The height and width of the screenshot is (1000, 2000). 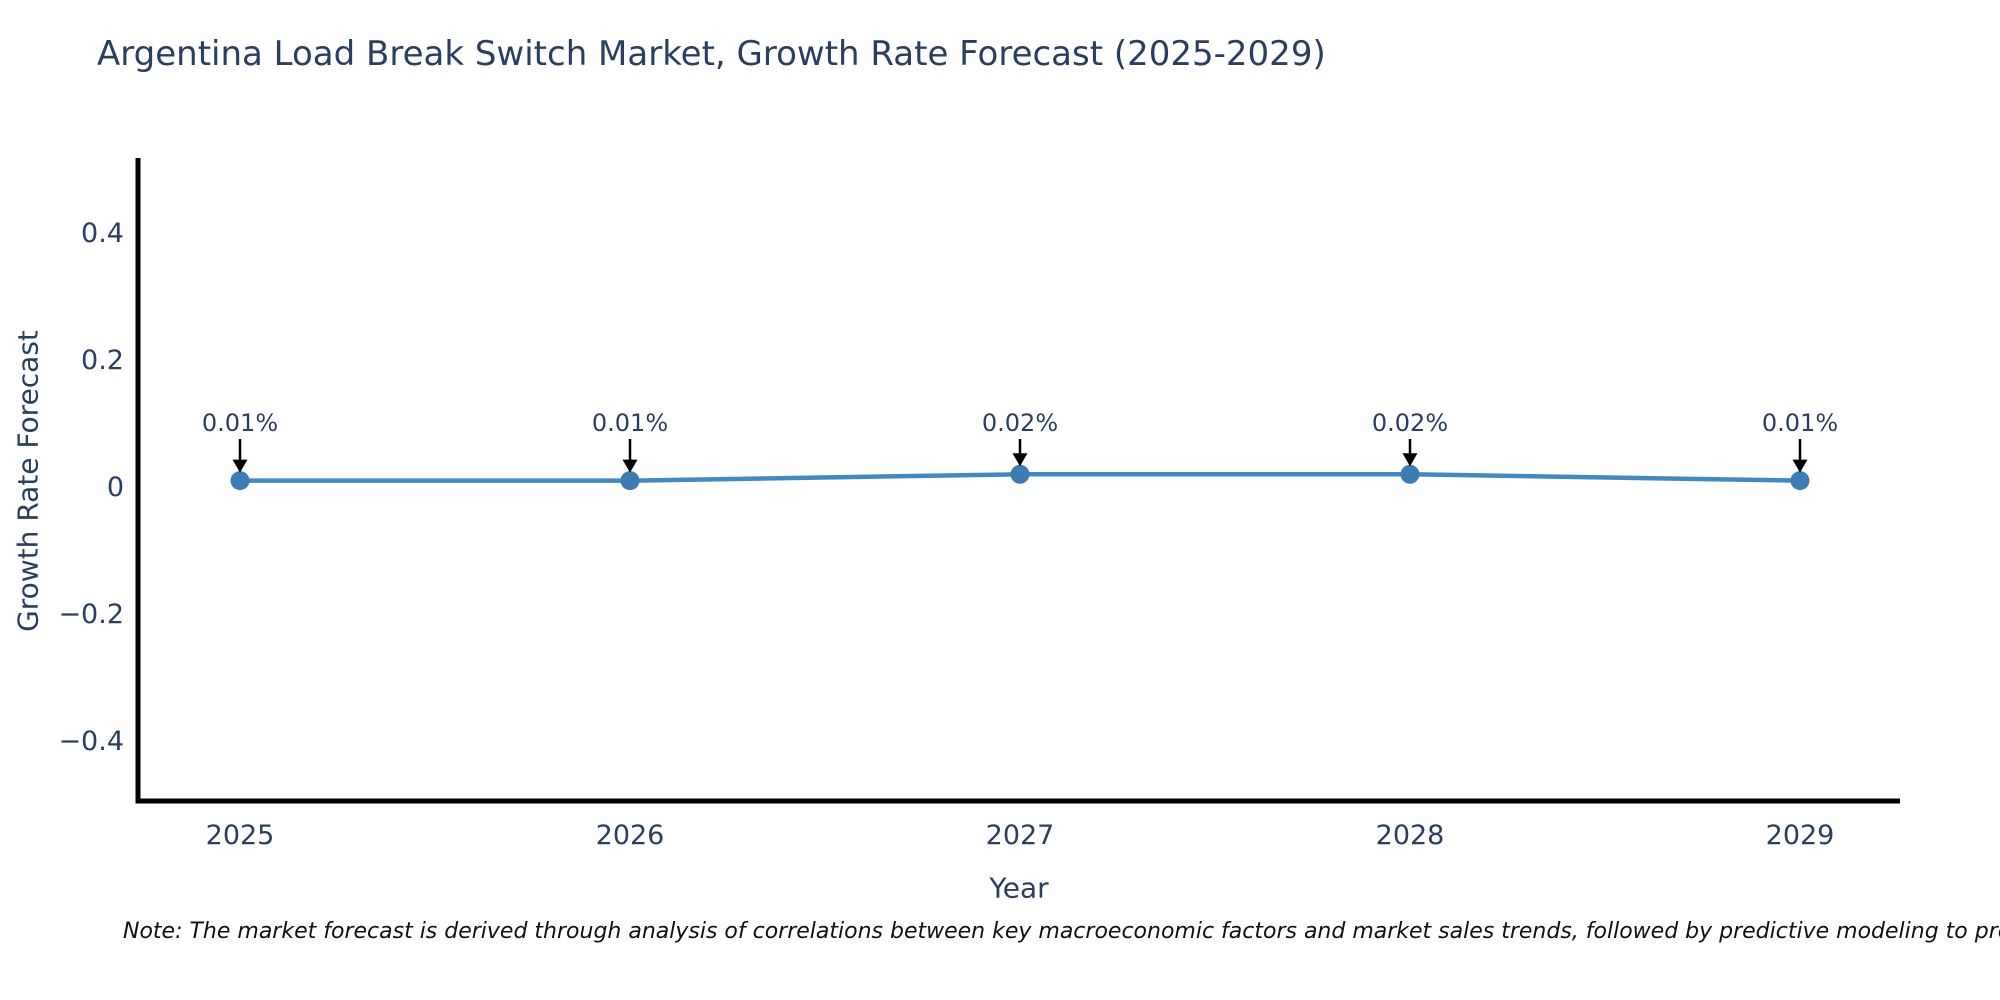 What do you see at coordinates (28, 481) in the screenshot?
I see `y-axis-title: Growth Rate Forecast` at bounding box center [28, 481].